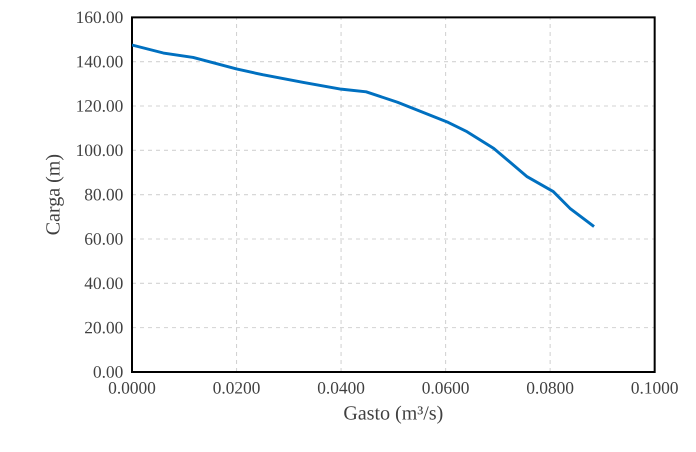 The width and height of the screenshot is (696, 452). Describe the element at coordinates (100, 106) in the screenshot. I see `y-tick-label: 120.00` at that location.